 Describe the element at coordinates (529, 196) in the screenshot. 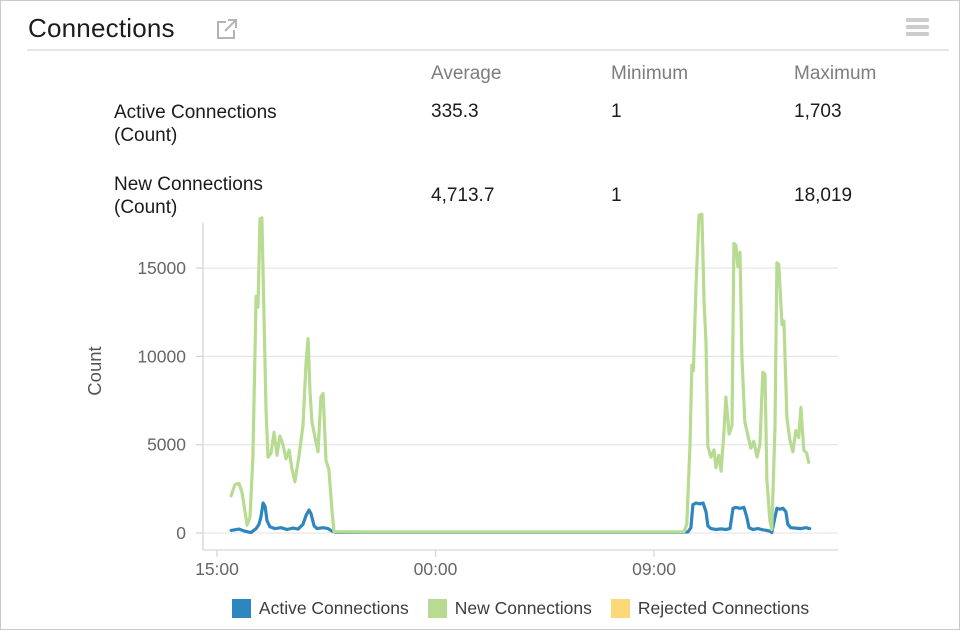

I see `table-row-new-connections: New Connections (Count) 4,713.7 1 18,019` at that location.